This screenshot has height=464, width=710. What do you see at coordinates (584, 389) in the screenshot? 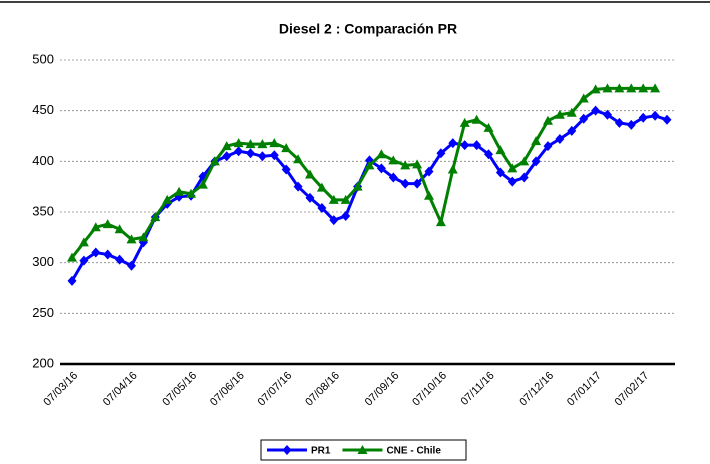
I see `x-tick-label: 07/01/17` at bounding box center [584, 389].